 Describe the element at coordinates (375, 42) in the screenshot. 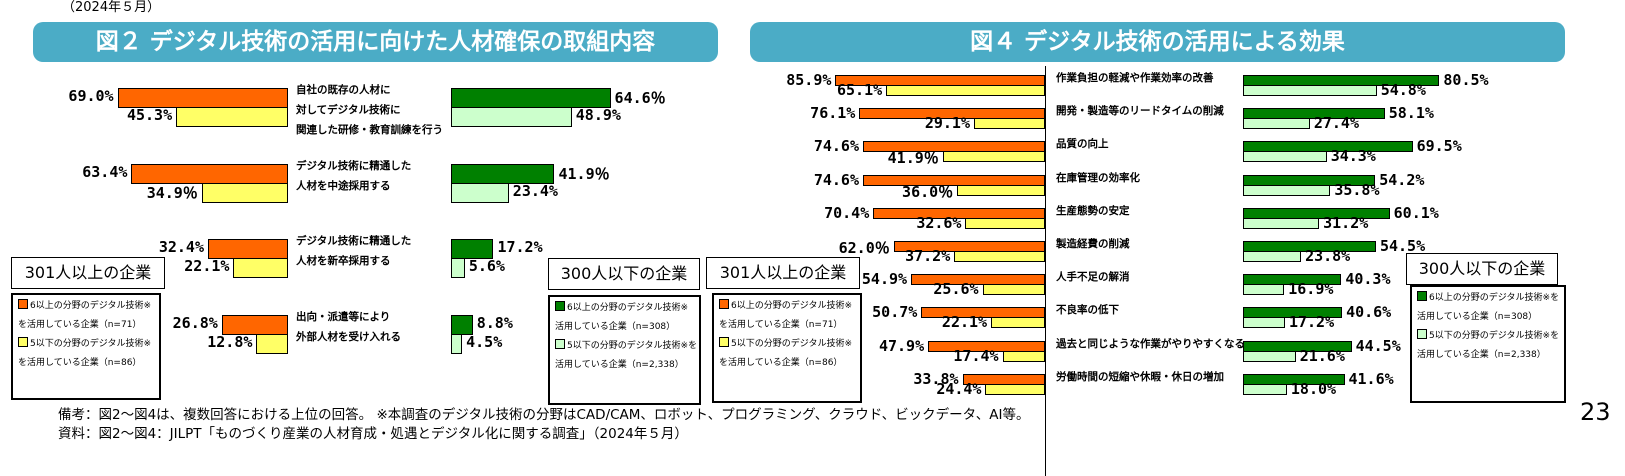

I see `chart-title-fig2: 図２ デジタル技術の活用に向けた人材確保の取組内容` at that location.